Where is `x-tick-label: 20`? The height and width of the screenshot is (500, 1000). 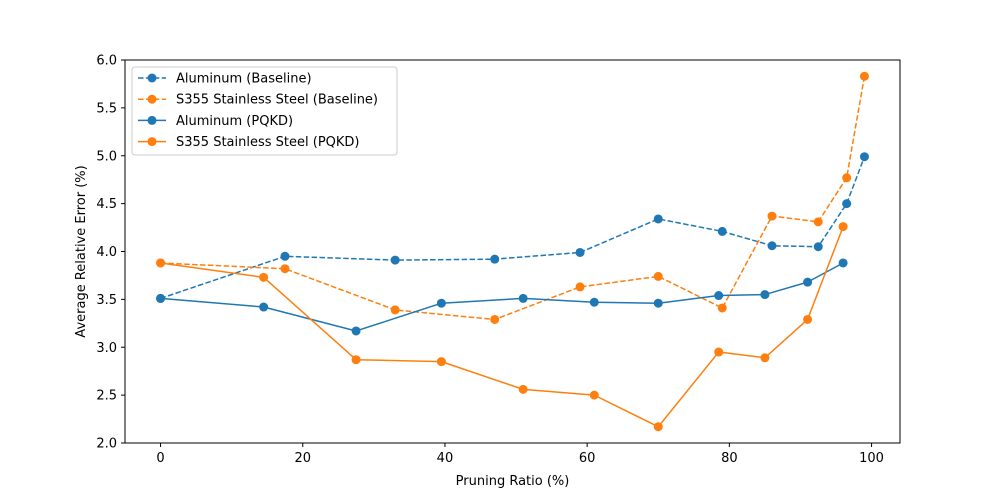 x-tick-label: 20 is located at coordinates (302, 458).